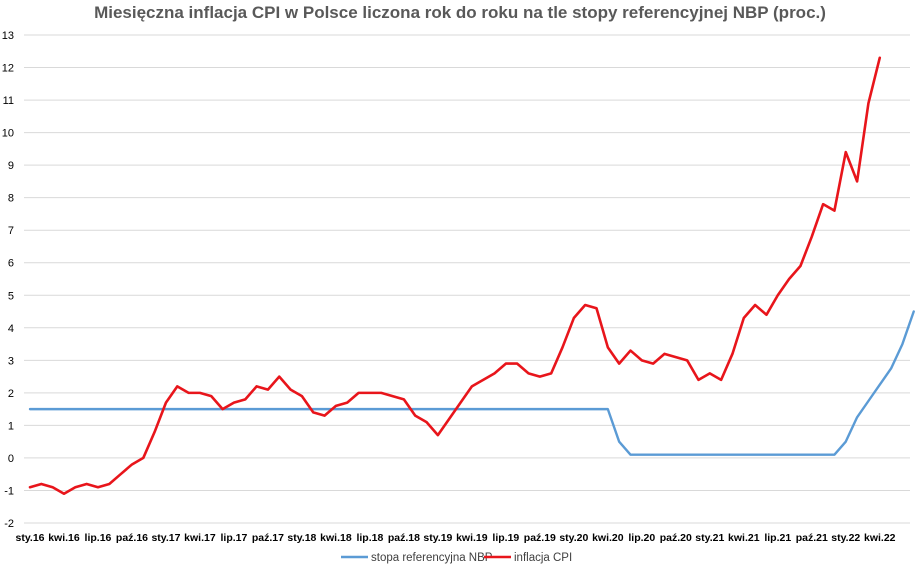 This screenshot has width=920, height=568. Describe the element at coordinates (8, 134) in the screenshot. I see `y-tick-label: 10` at that location.